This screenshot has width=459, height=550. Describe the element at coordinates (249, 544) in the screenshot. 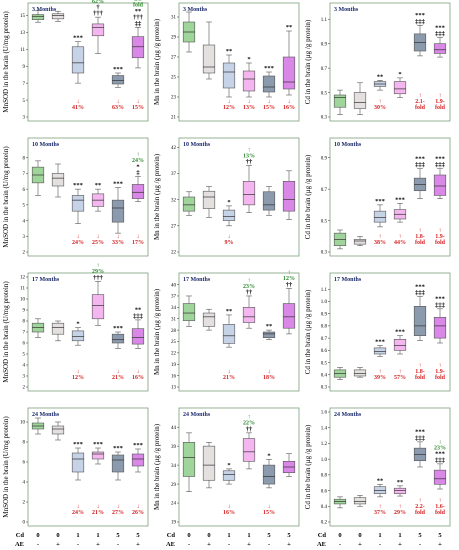

I see `ae-treatment-label: +` at that location.